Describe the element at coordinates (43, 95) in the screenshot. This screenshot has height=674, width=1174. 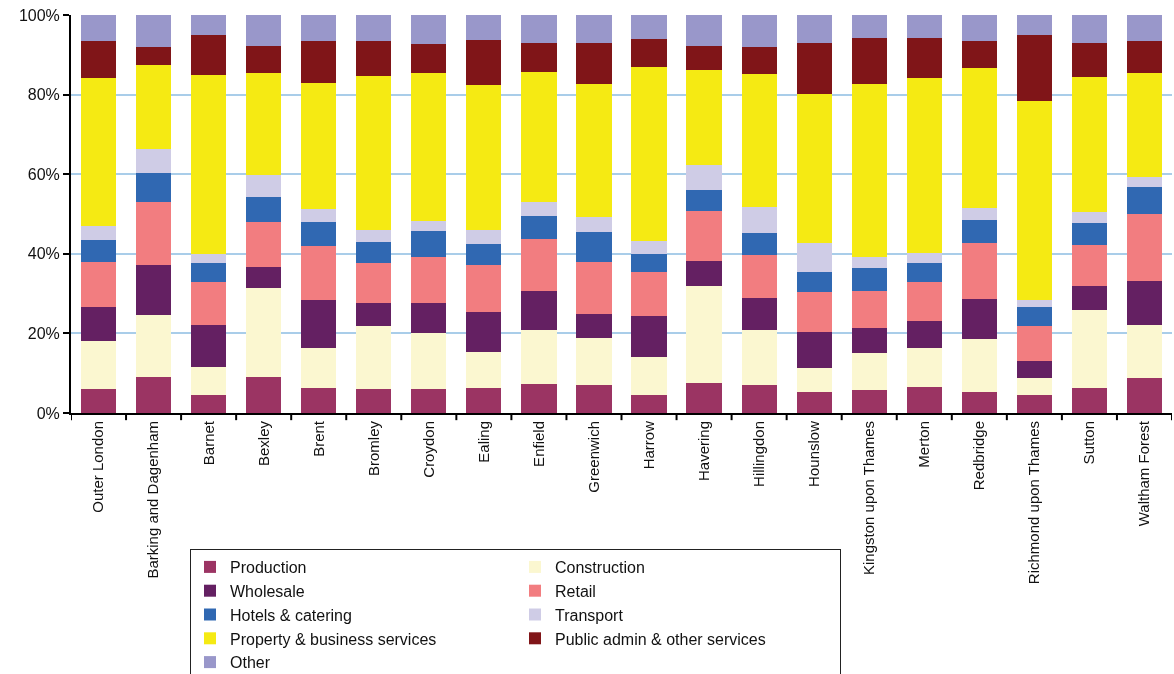
I see `y-tick-label: 80%` at that location.